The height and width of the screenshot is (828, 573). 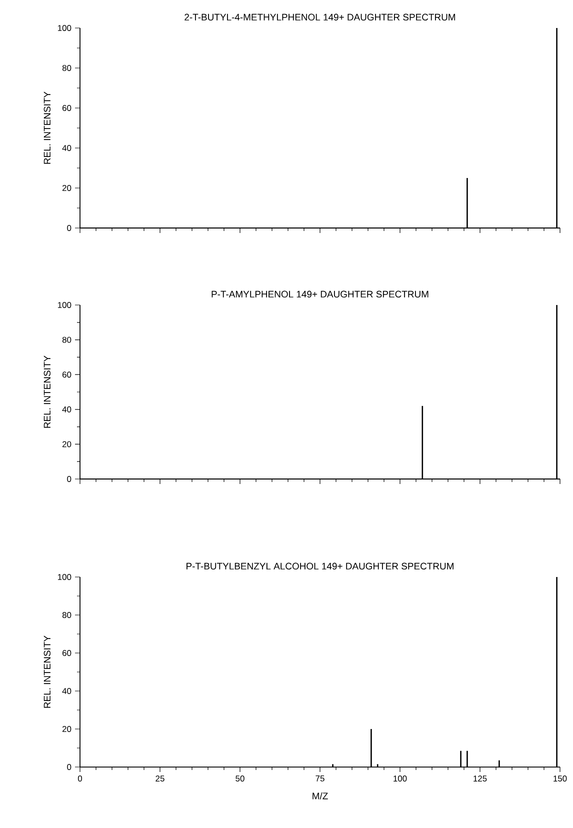 I want to click on x-tick-label: 125, so click(x=480, y=779).